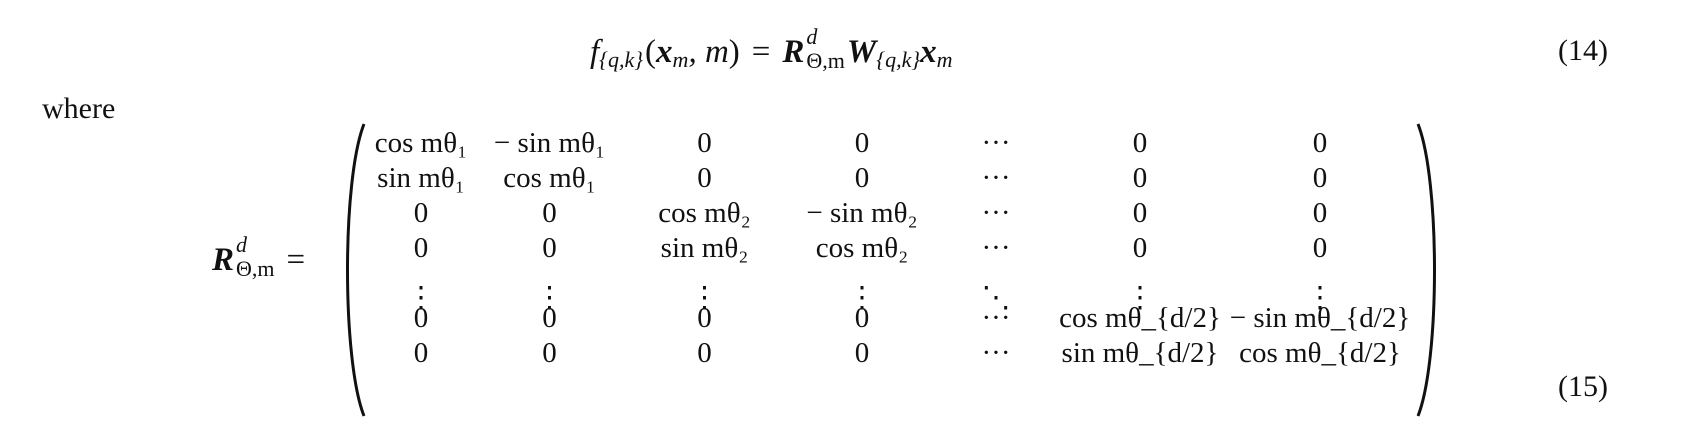 Image resolution: width=1702 pixels, height=432 pixels. What do you see at coordinates (549, 213) in the screenshot?
I see `matrix-cell-r3-c2: 0` at bounding box center [549, 213].